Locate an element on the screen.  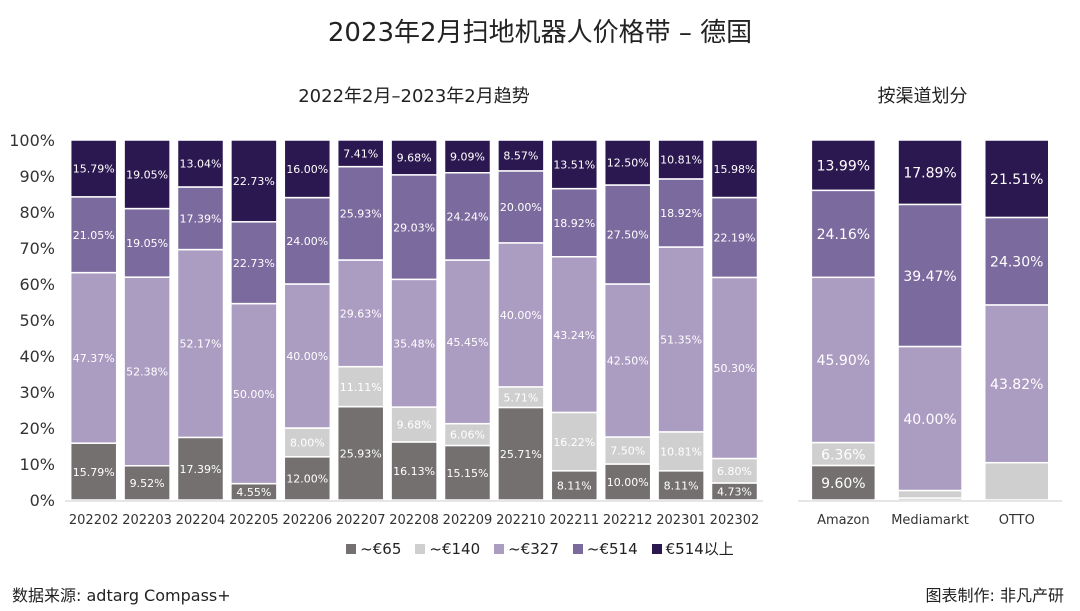
data-label: 24.24% is located at coordinates (468, 217).